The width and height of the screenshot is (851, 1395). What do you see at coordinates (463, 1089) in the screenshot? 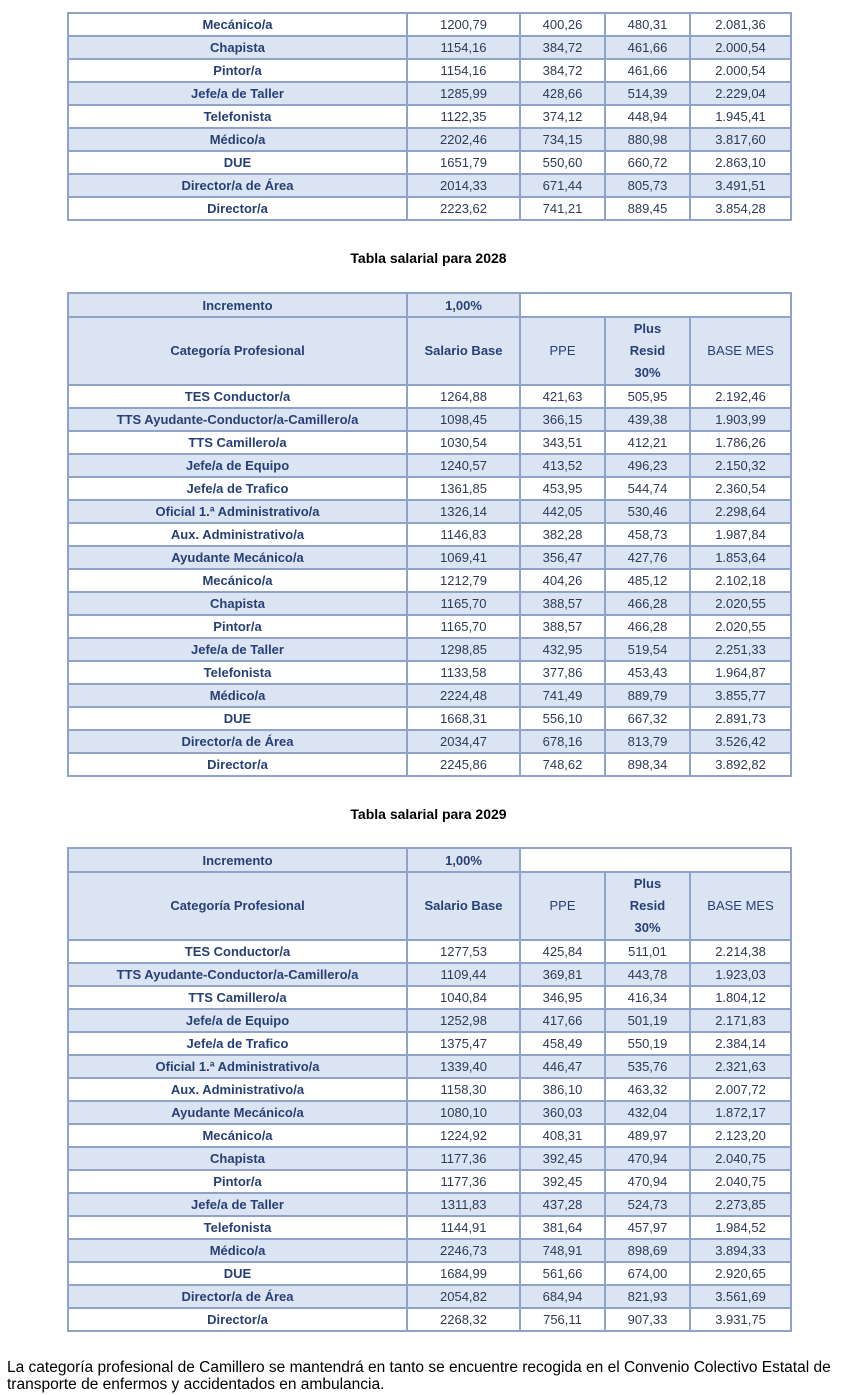
I see `value-cell: 1158,30` at bounding box center [463, 1089].